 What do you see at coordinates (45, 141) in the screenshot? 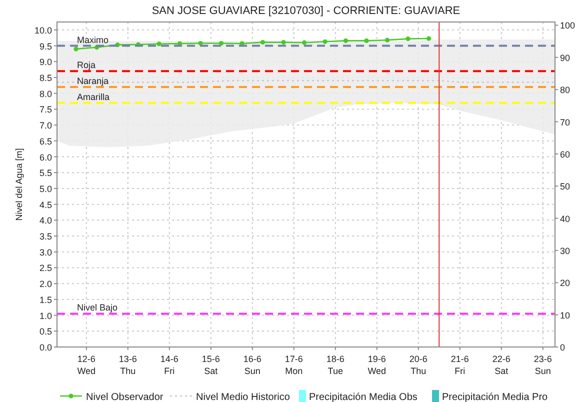
I see `y-tick-label: 6.5` at bounding box center [45, 141].